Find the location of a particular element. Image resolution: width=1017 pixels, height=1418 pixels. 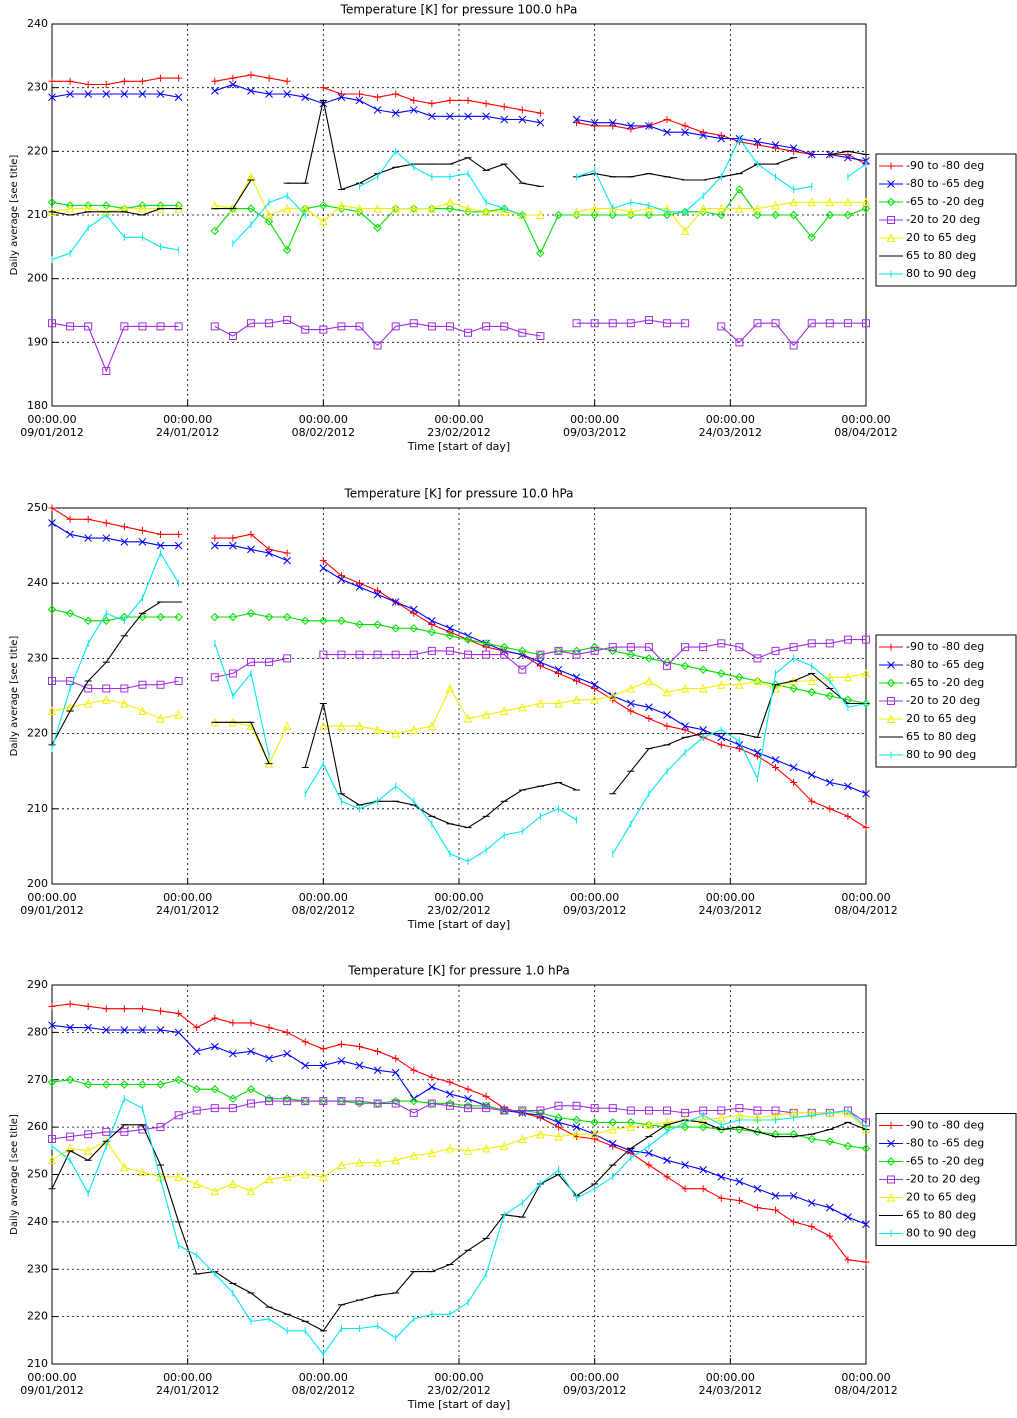

legend-label: -65 to -20 deg is located at coordinates (945, 1161).